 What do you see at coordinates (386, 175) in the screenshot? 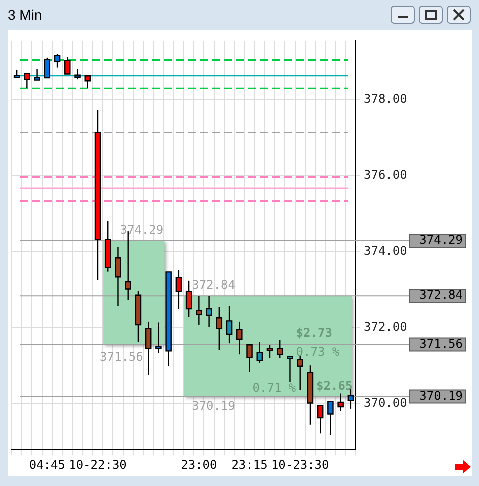
I see `y-tick-label: 376.00` at bounding box center [386, 175].